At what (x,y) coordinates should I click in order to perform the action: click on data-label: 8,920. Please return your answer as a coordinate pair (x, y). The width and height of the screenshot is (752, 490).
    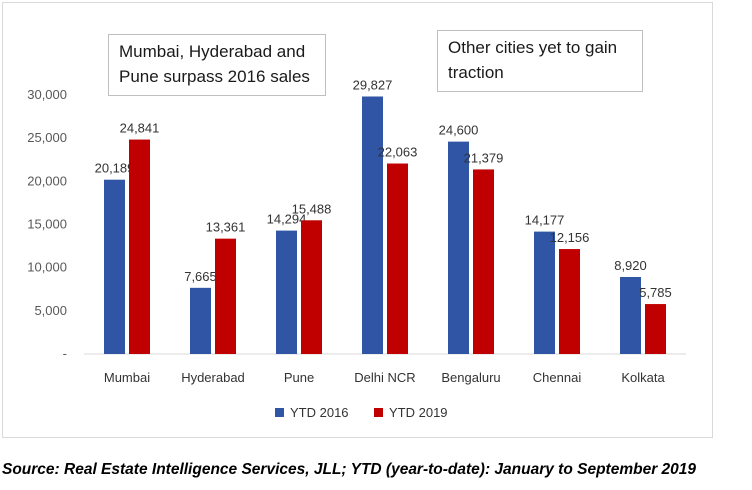
    Looking at the image, I should click on (630, 265).